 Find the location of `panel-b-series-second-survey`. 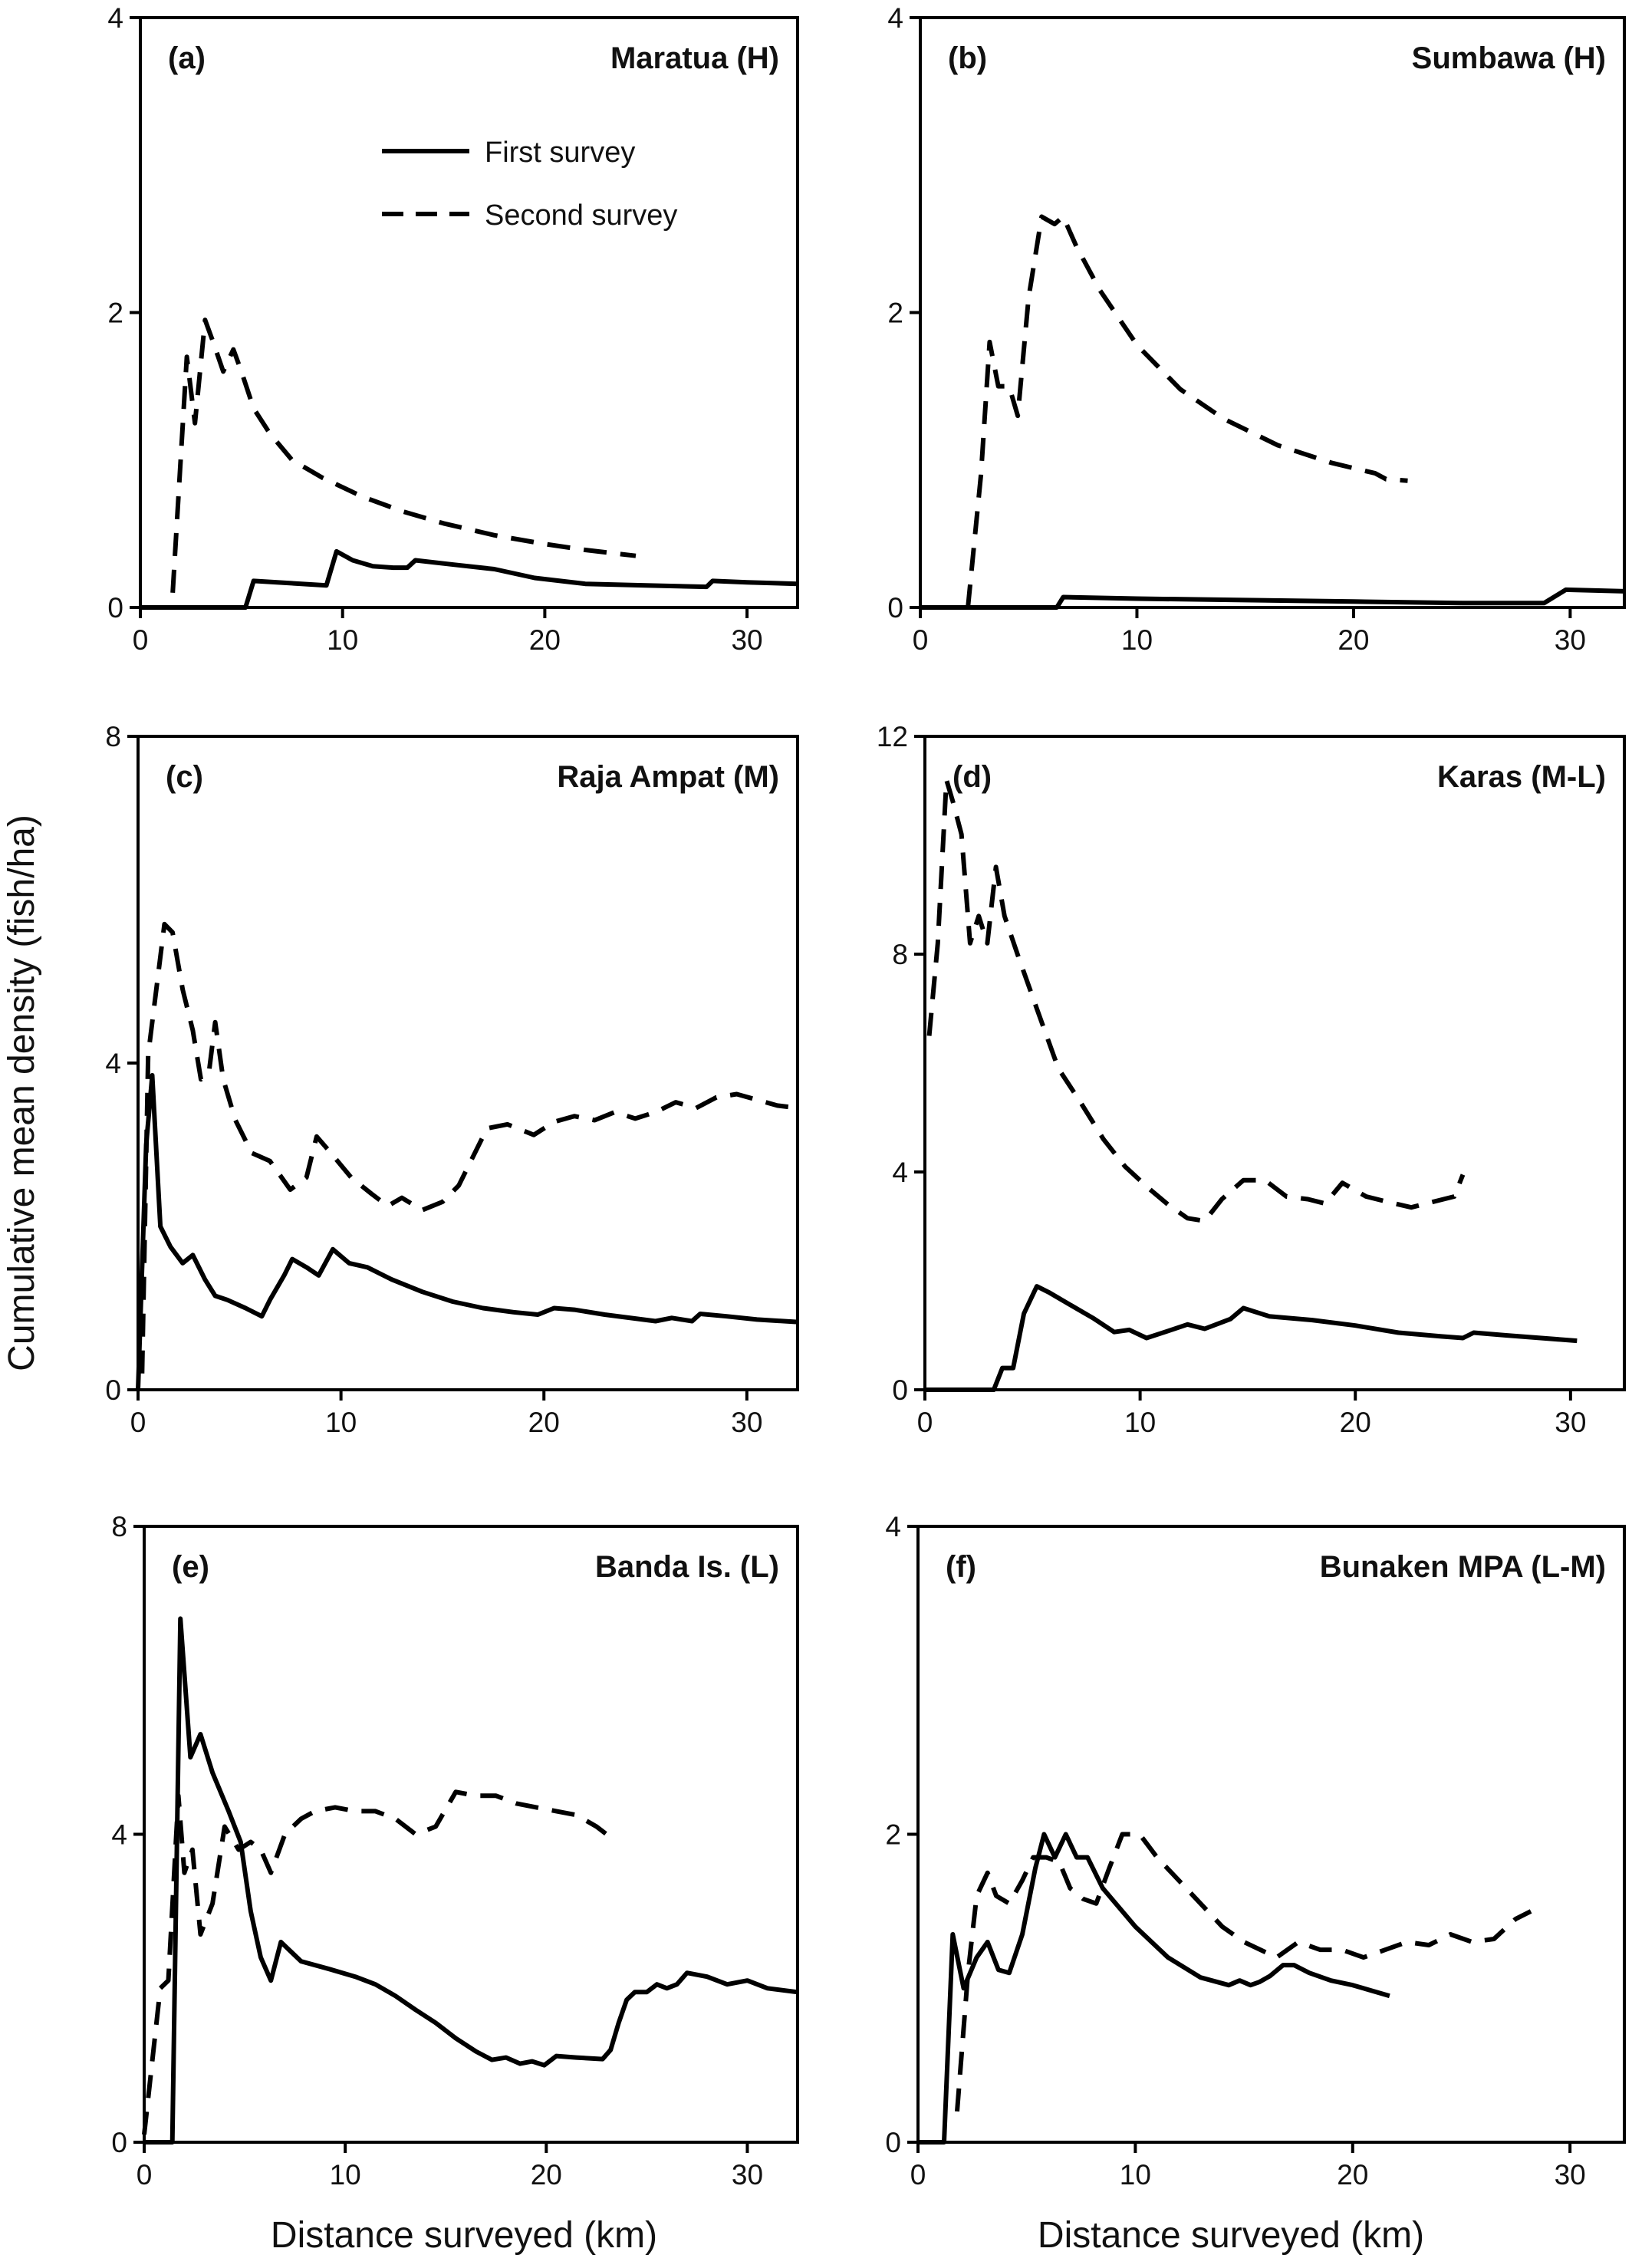

panel-b-series-second-survey is located at coordinates (1187, 411).